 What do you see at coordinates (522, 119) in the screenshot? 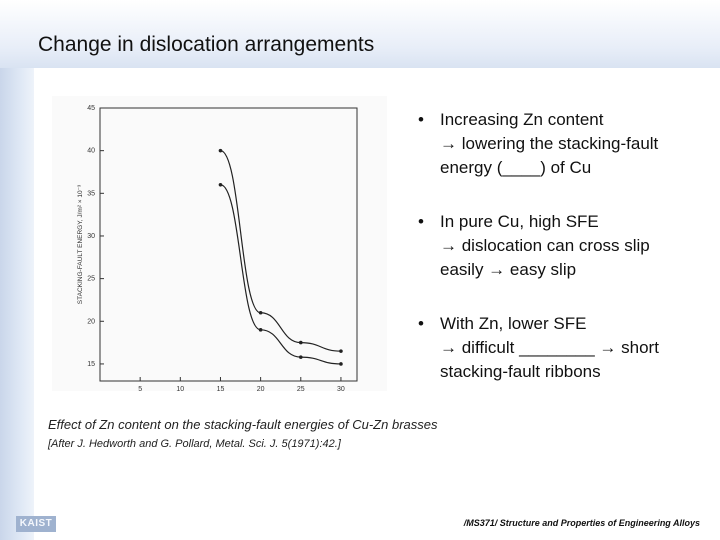
I see `bullet-line: Increasing Zn content` at bounding box center [522, 119].